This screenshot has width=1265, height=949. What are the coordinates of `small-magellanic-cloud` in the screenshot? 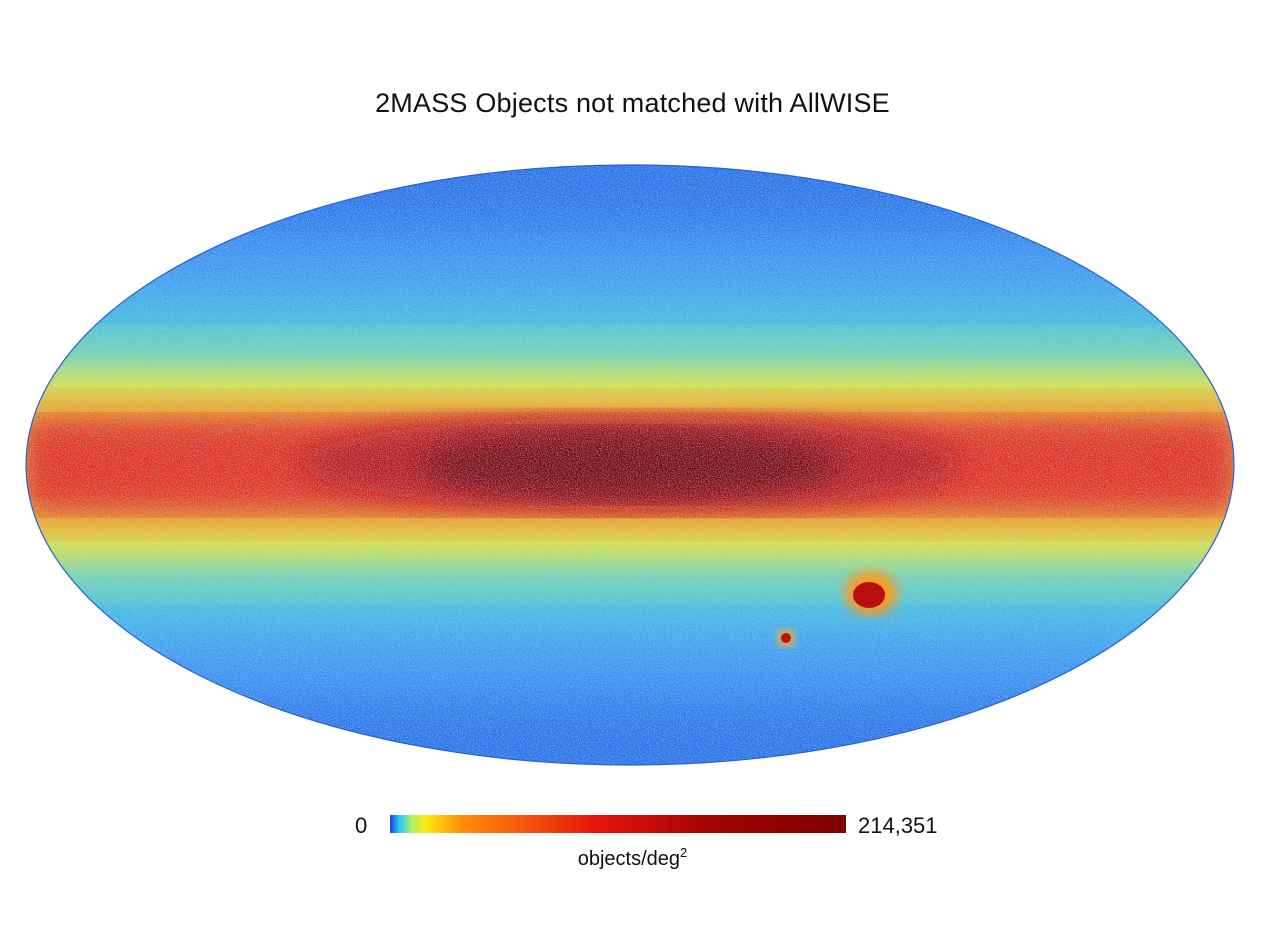 It's located at (786, 638).